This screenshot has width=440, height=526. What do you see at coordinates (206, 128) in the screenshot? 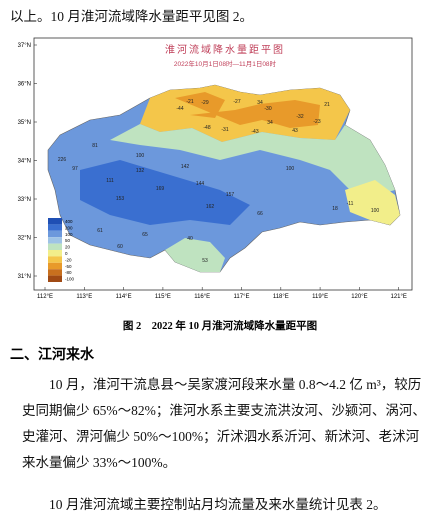
I see `station-value: -48` at bounding box center [206, 128].